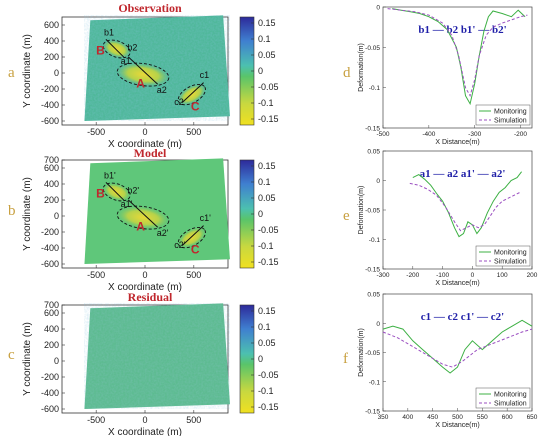 Image resolution: width=550 pixels, height=436 pixels. Describe the element at coordinates (127, 204) in the screenshot. I see `profile-endpoint-label: a1'` at that location.